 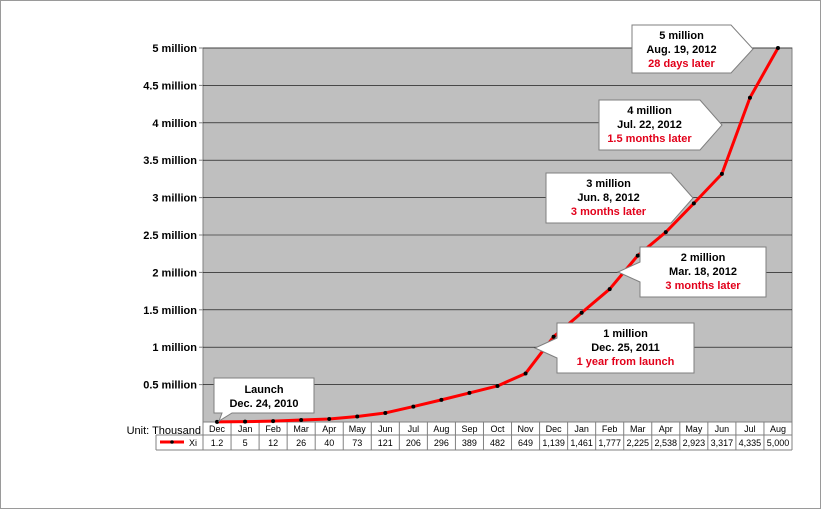 What do you see at coordinates (413, 443) in the screenshot?
I see `data-table-value: 206` at bounding box center [413, 443].